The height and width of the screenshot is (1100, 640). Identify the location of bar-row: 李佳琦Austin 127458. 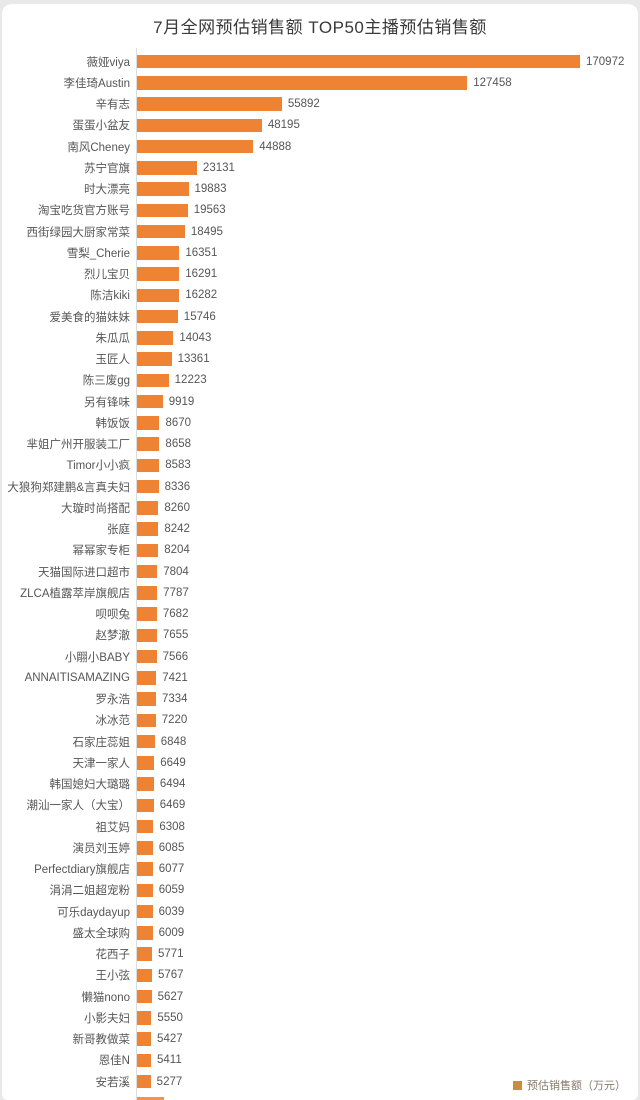
(320, 82).